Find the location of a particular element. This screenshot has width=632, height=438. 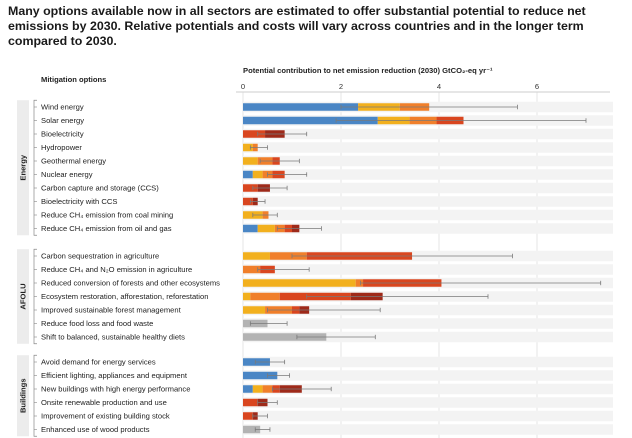

option-row: Hydropower is located at coordinates (323, 147).